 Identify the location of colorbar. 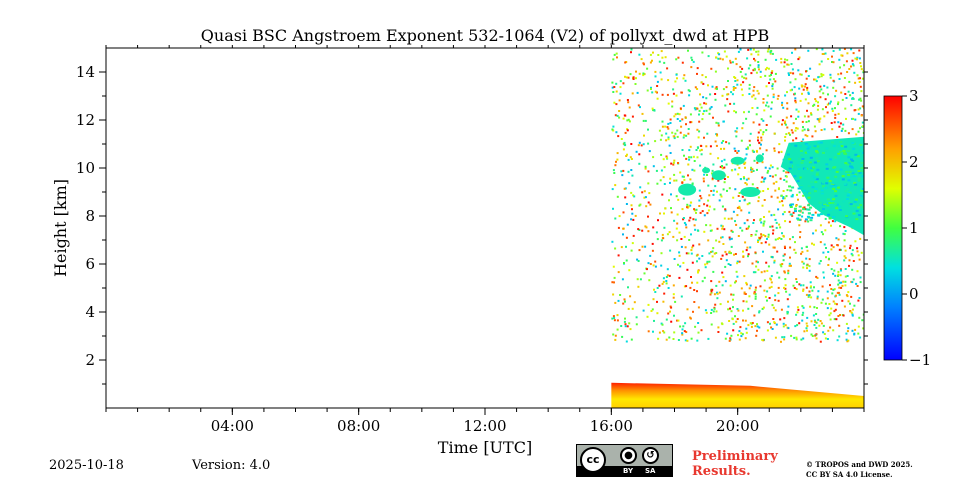
(893, 228).